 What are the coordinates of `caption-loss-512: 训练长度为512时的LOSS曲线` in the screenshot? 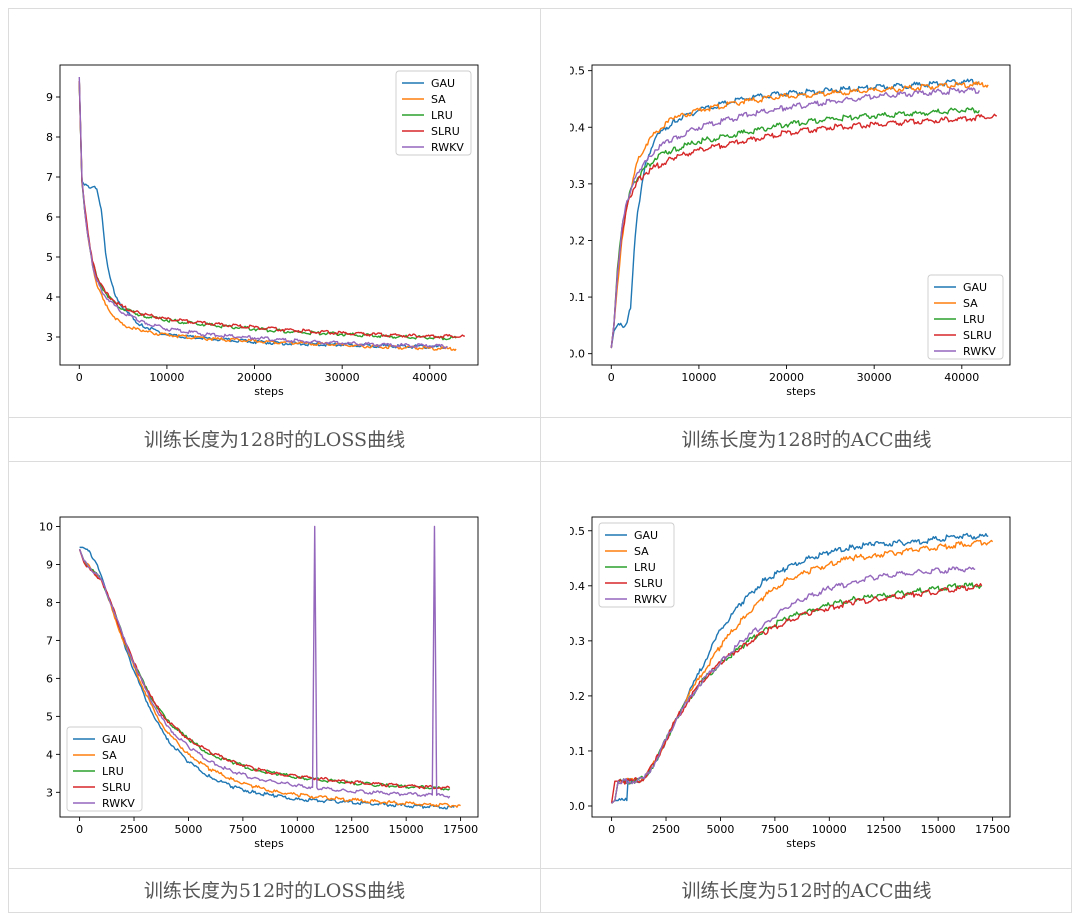 It's located at (274, 891).